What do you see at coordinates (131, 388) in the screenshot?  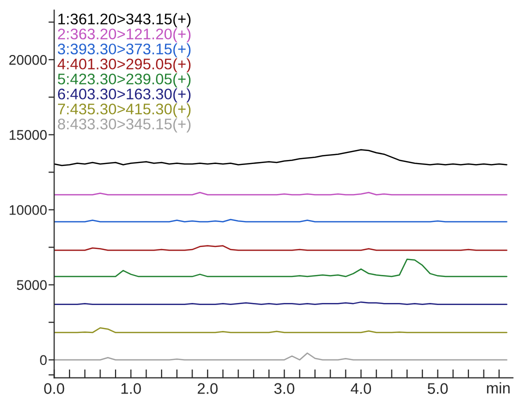 I see `x-tick-label: 1.0` at bounding box center [131, 388].